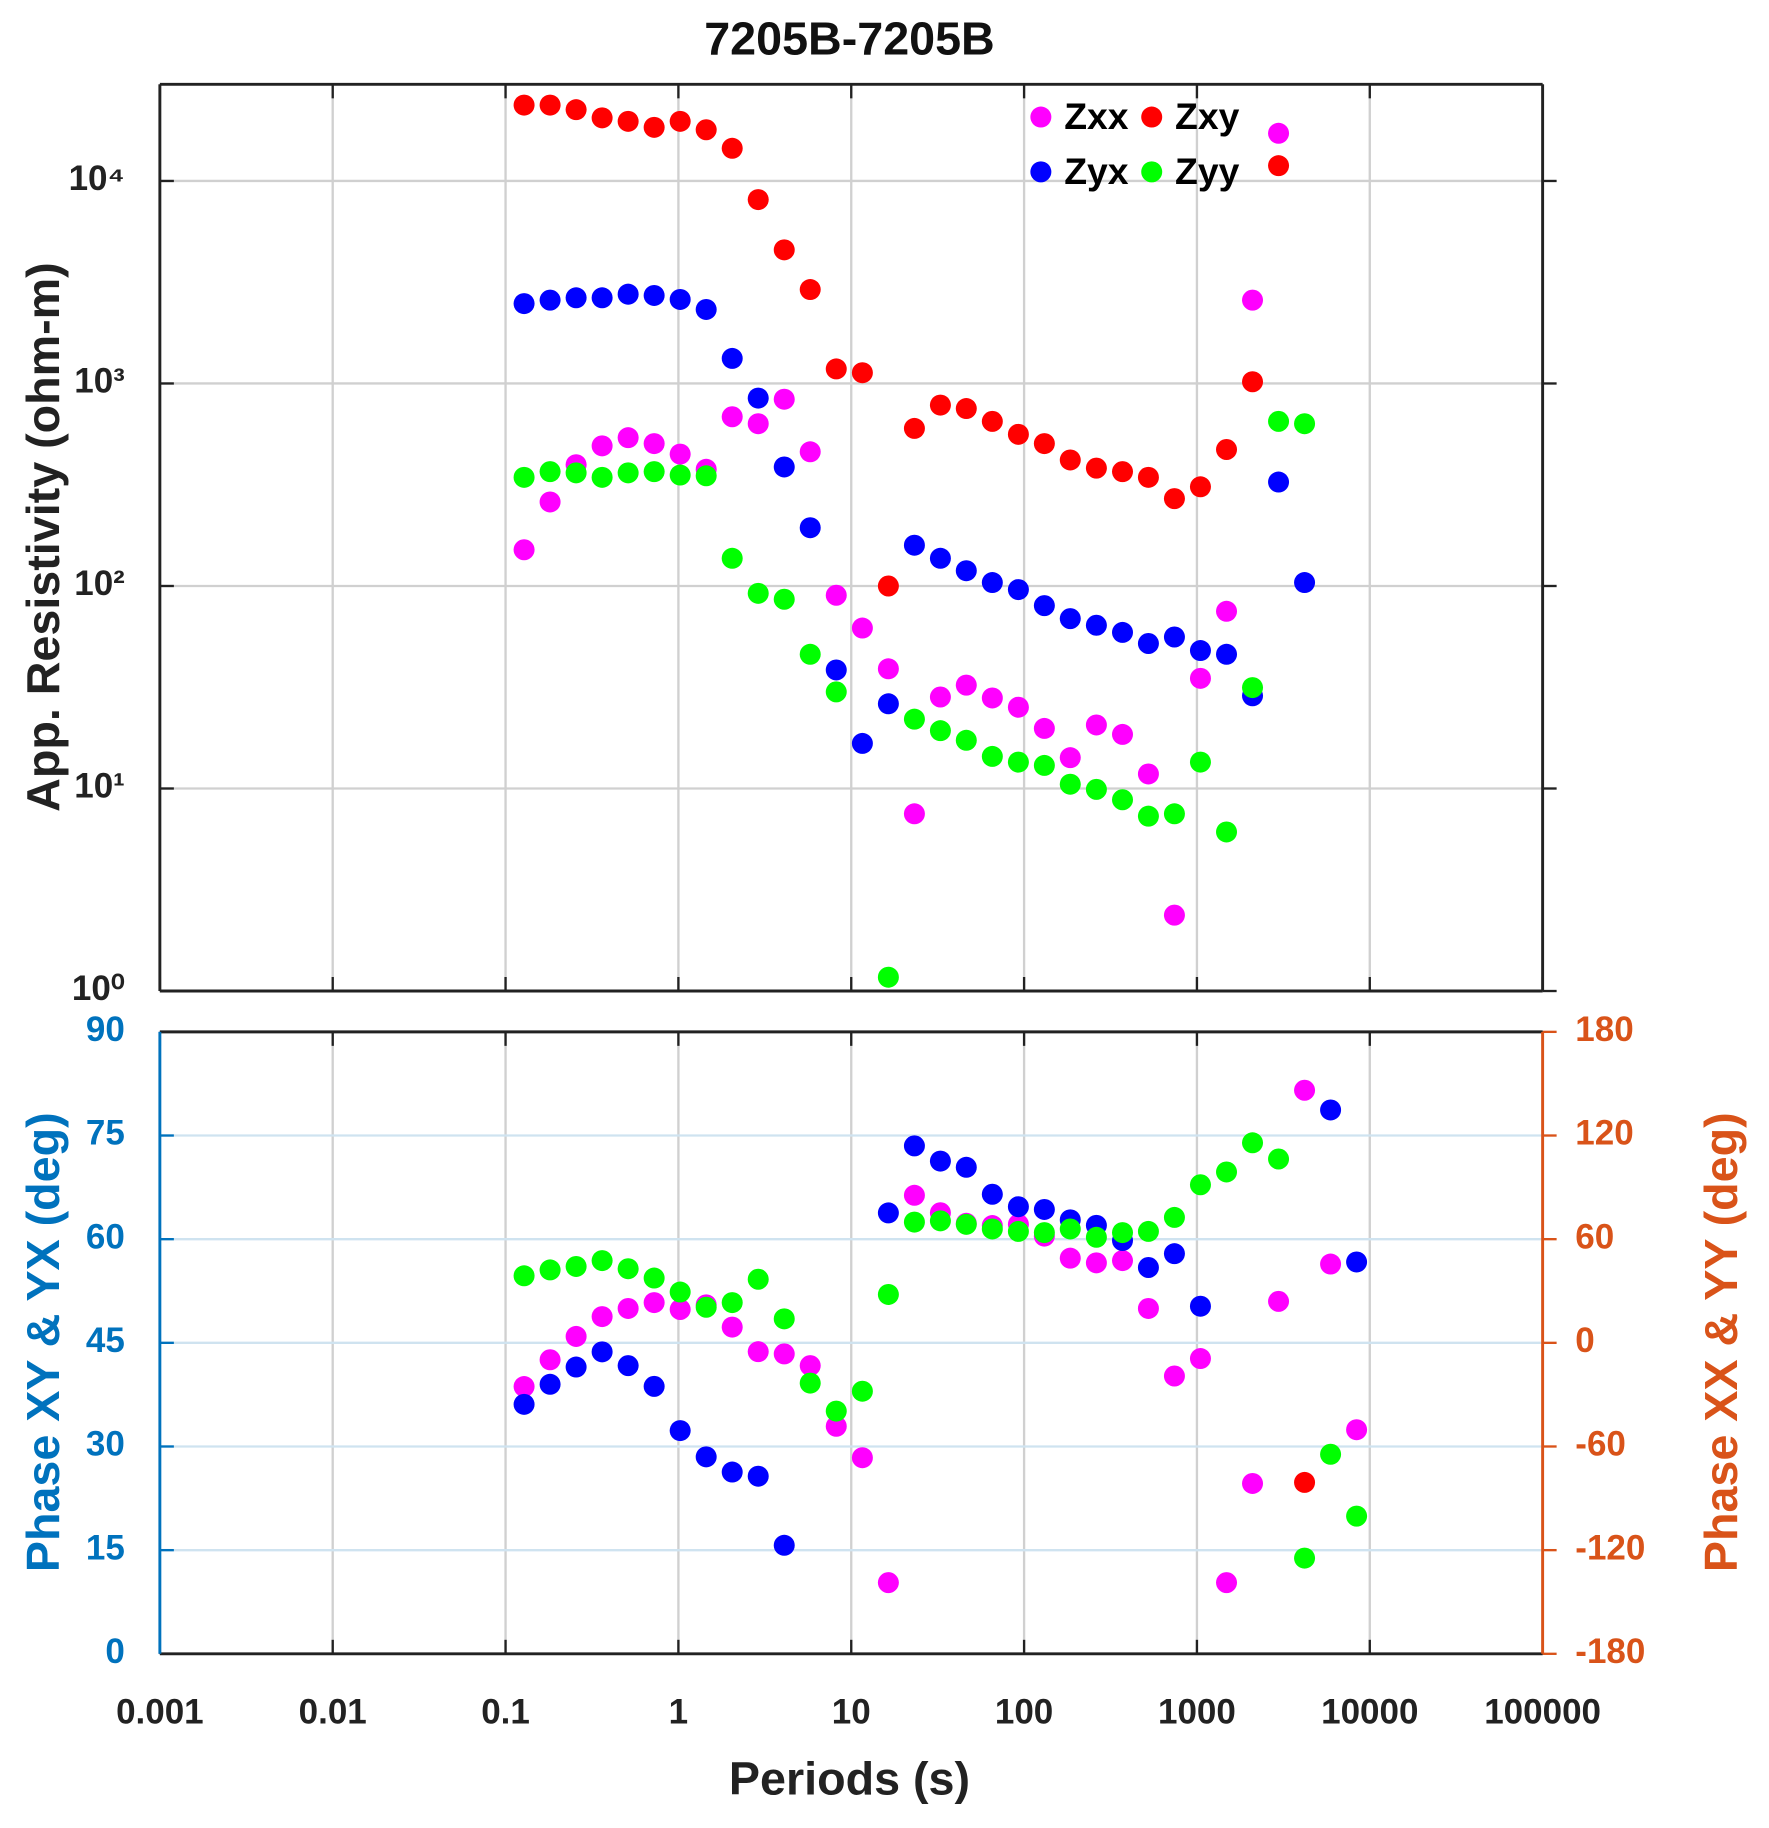  Describe the element at coordinates (98, 988) in the screenshot. I see `y-tick-label: 10⁰` at that location.